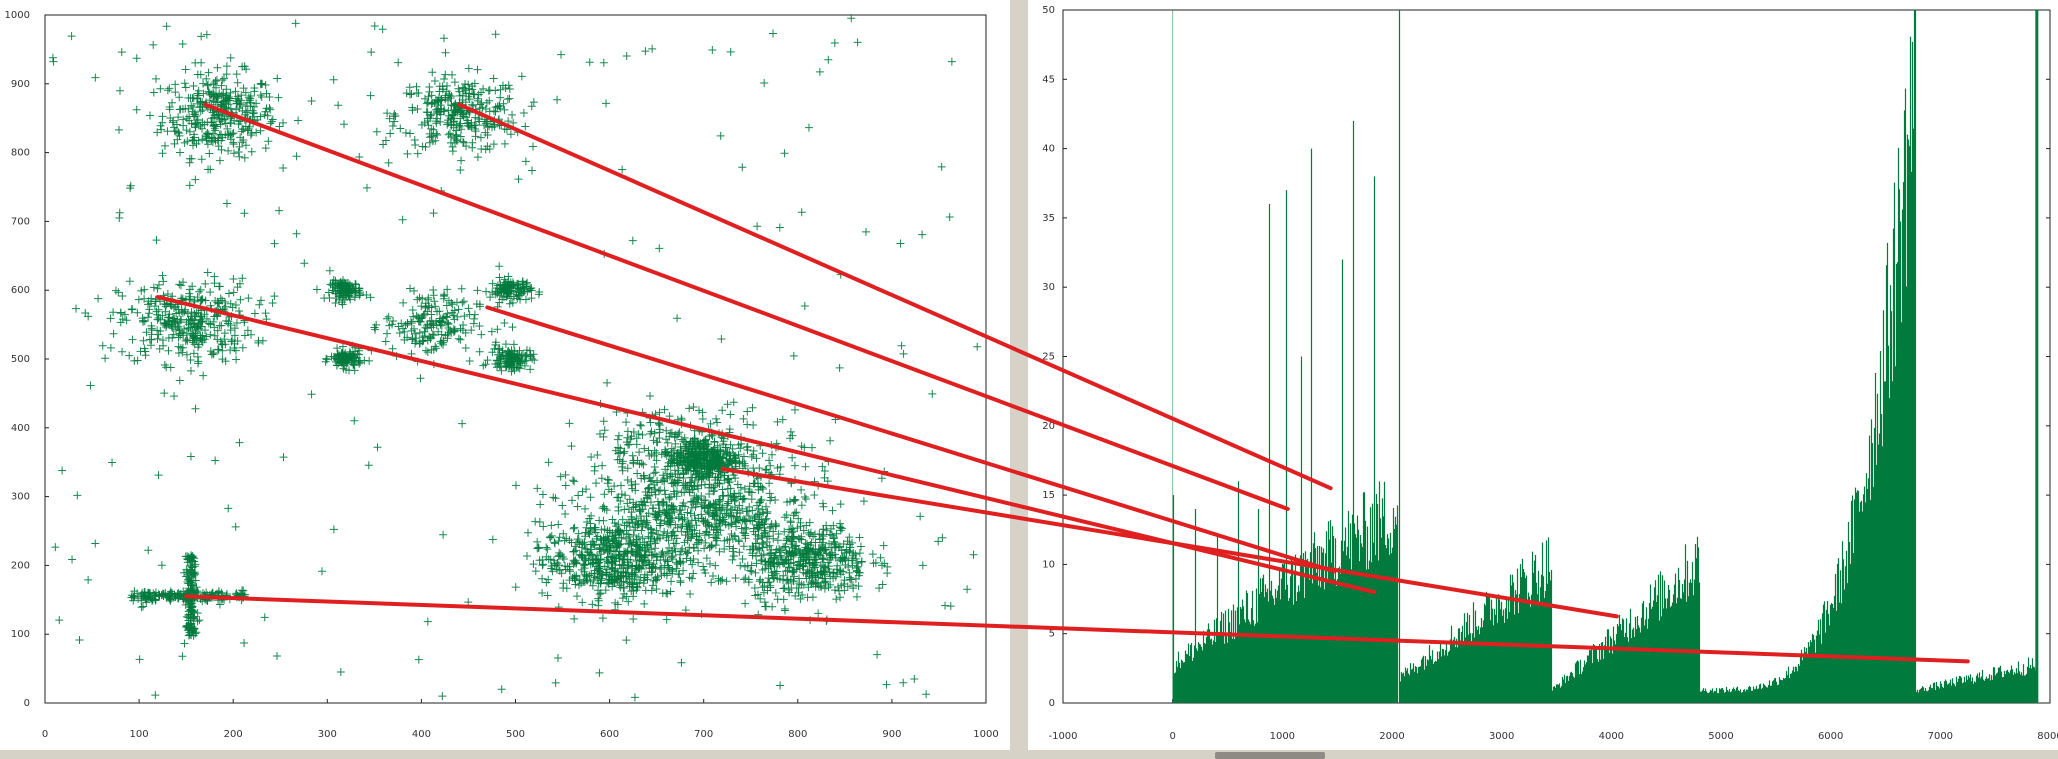 The image size is (2058, 759). I want to click on y-tick-label: 900, so click(20, 84).